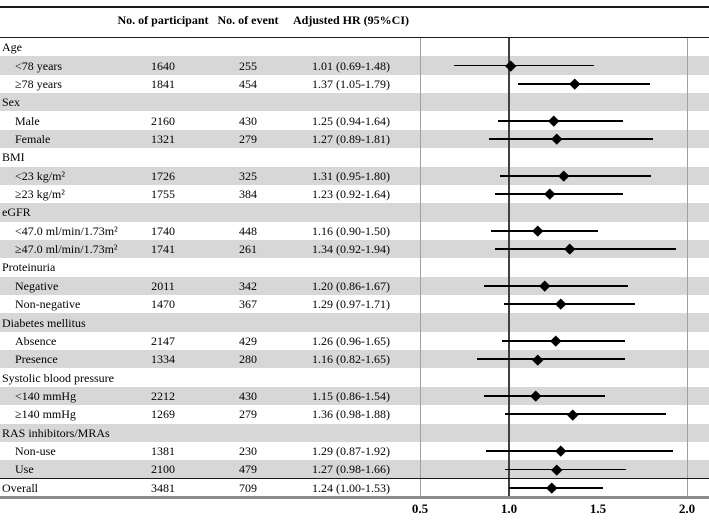  What do you see at coordinates (163, 285) in the screenshot?
I see `participants-cell: 2011` at bounding box center [163, 285].